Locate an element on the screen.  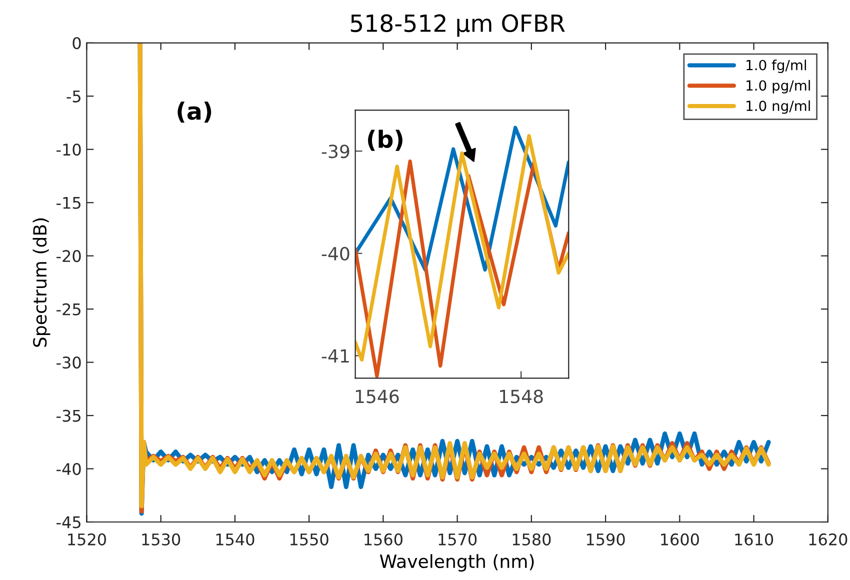
legend-label: 1.0 pg/ml is located at coordinates (778, 87).